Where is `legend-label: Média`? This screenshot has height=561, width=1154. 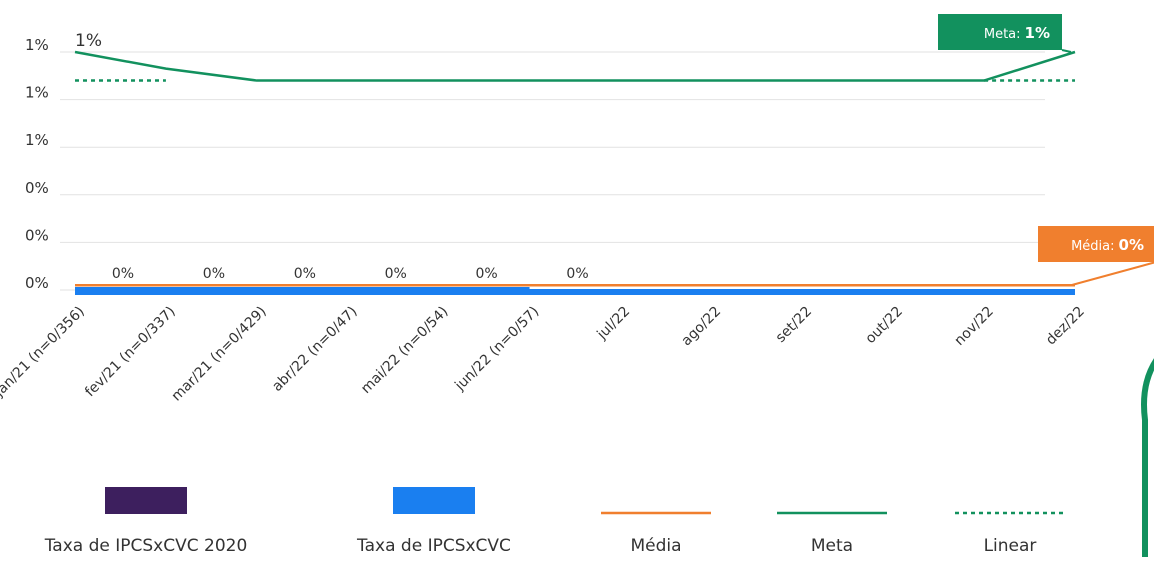
legend-label: Média is located at coordinates (655, 546).